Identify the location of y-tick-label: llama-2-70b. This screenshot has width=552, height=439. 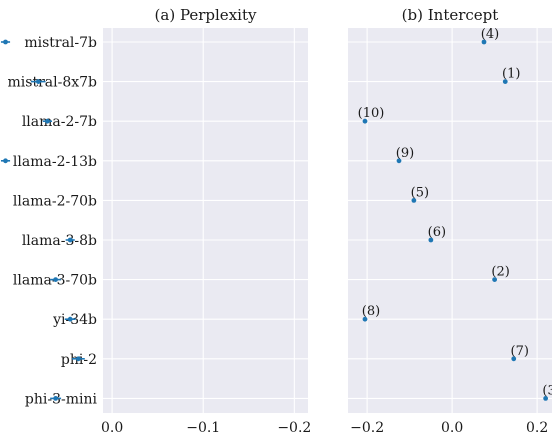
(55, 201).